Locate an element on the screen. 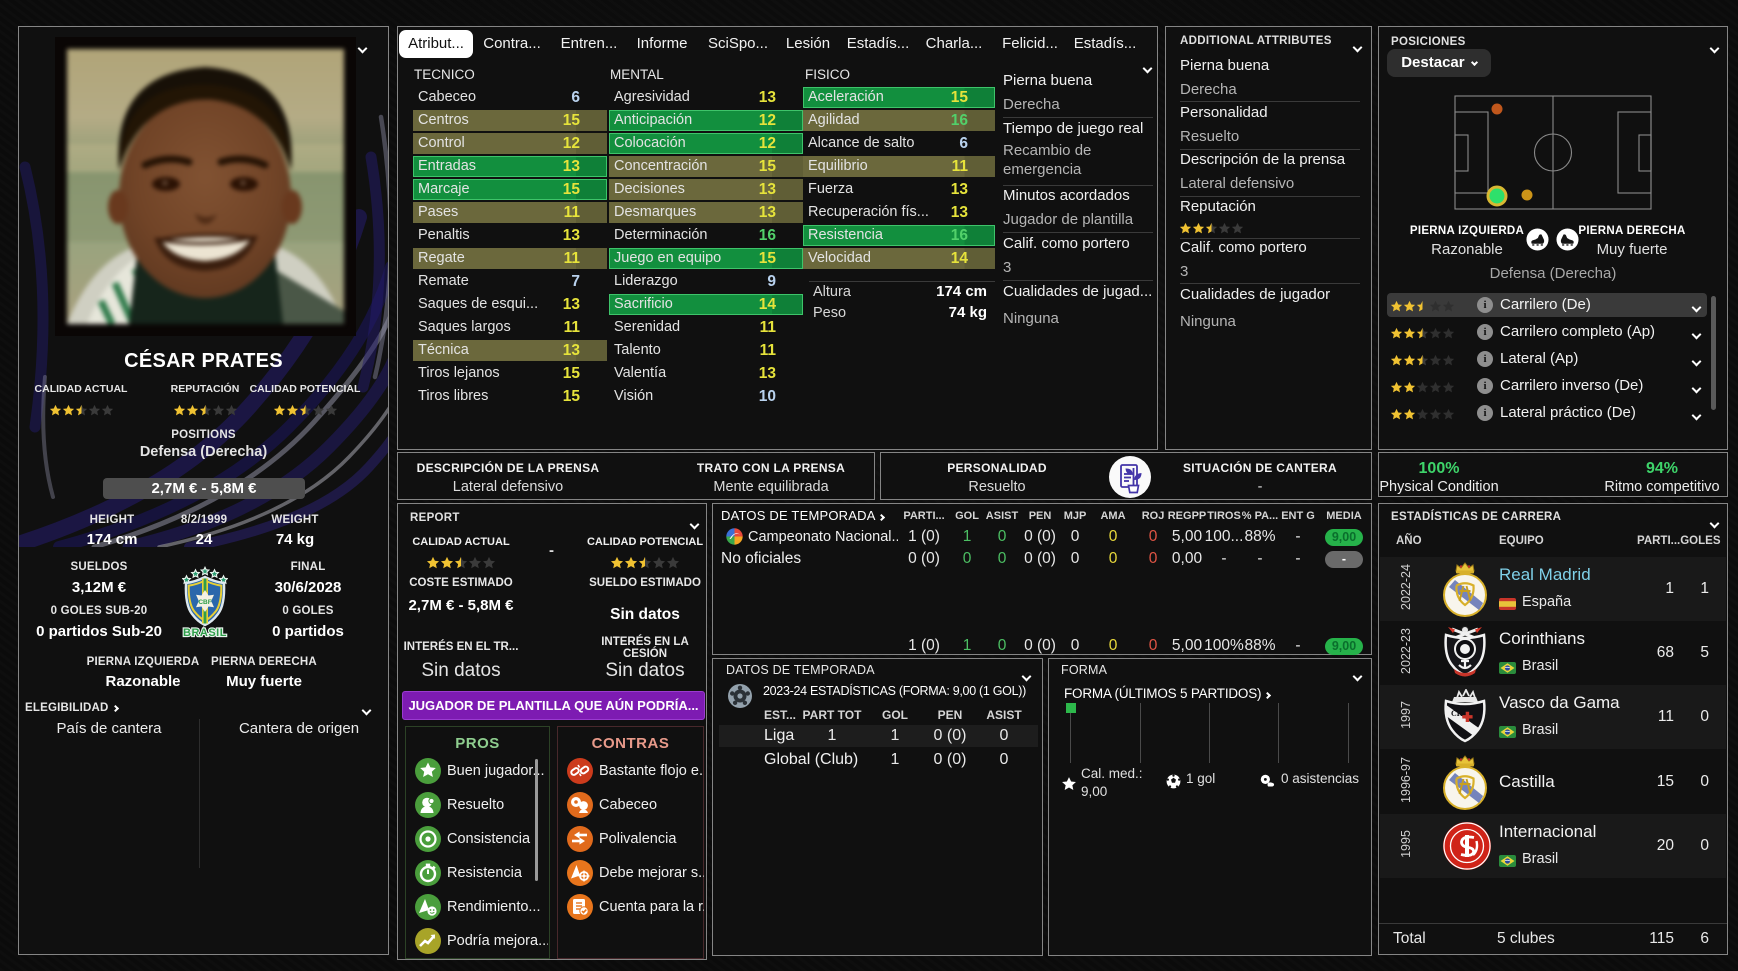  svg-text: CR is located at coordinates (1457, 713).